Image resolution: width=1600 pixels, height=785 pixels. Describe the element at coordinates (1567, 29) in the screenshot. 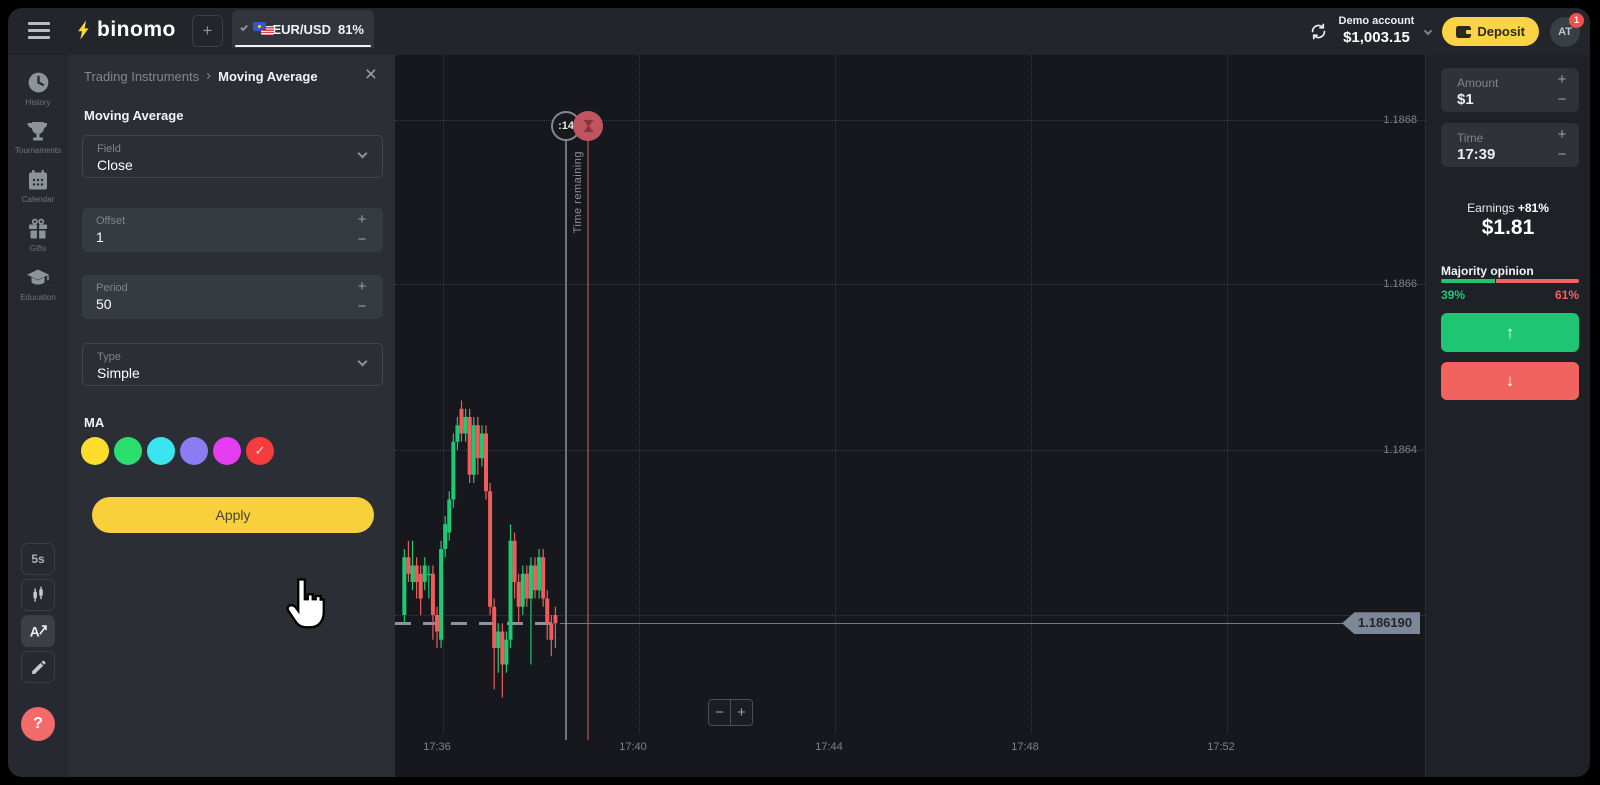

I see `avatar: AT 1` at that location.